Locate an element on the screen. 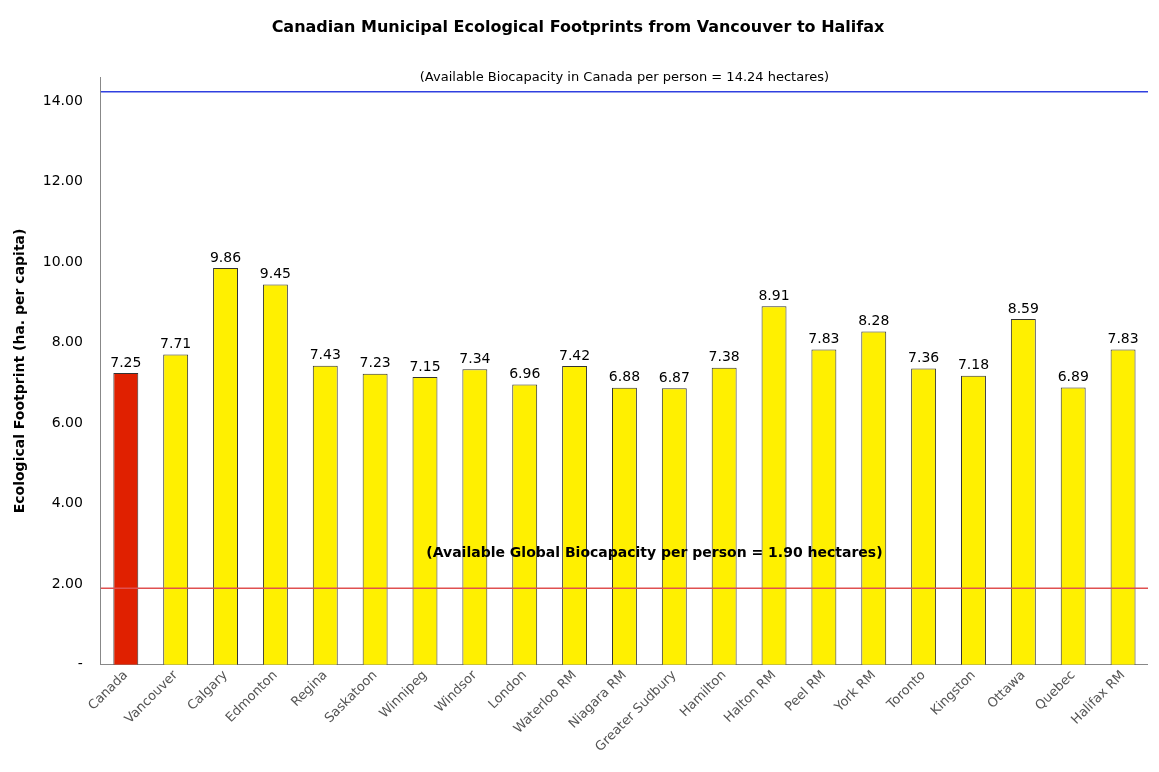 This screenshot has width=1159, height=772. x-tick-label: York RM is located at coordinates (854, 691).